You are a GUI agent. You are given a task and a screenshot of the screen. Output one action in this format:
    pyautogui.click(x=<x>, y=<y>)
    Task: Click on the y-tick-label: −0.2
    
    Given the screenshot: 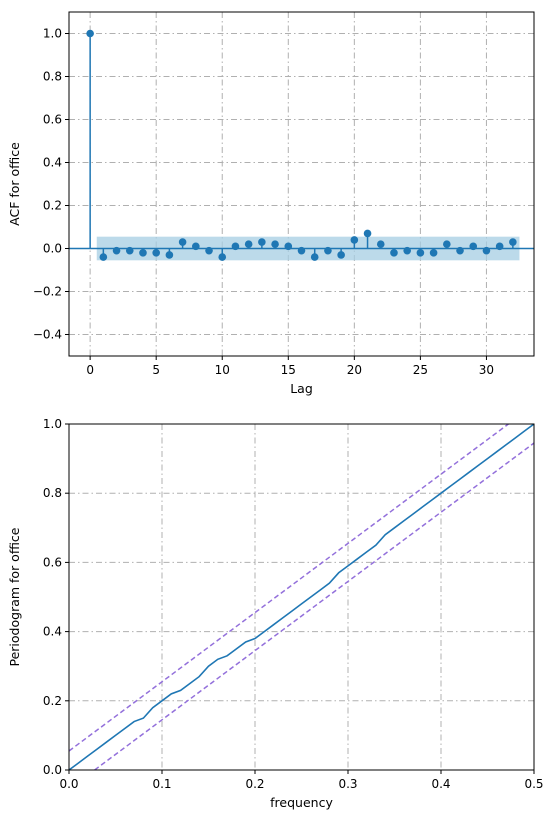 What is the action you would take?
    pyautogui.click(x=47, y=292)
    